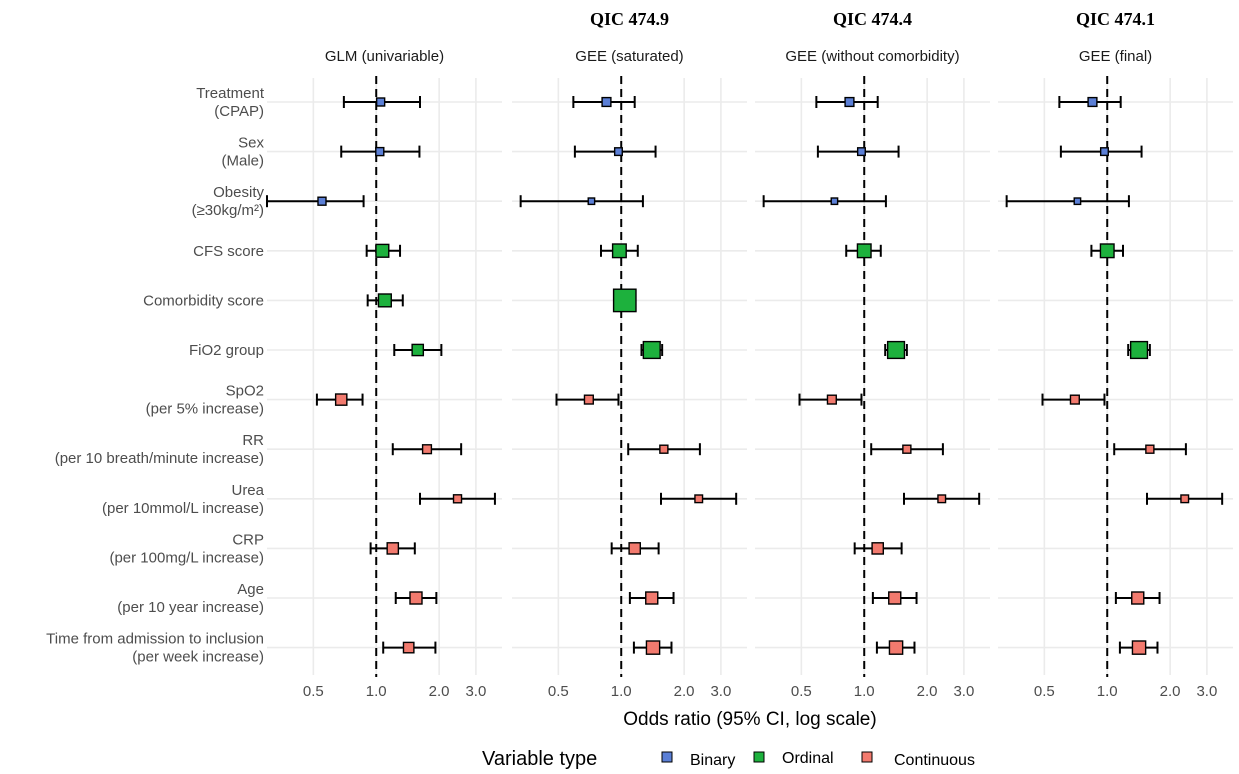  Describe the element at coordinates (251, 143) in the screenshot. I see `y-label-1-line-0: Sex` at that location.